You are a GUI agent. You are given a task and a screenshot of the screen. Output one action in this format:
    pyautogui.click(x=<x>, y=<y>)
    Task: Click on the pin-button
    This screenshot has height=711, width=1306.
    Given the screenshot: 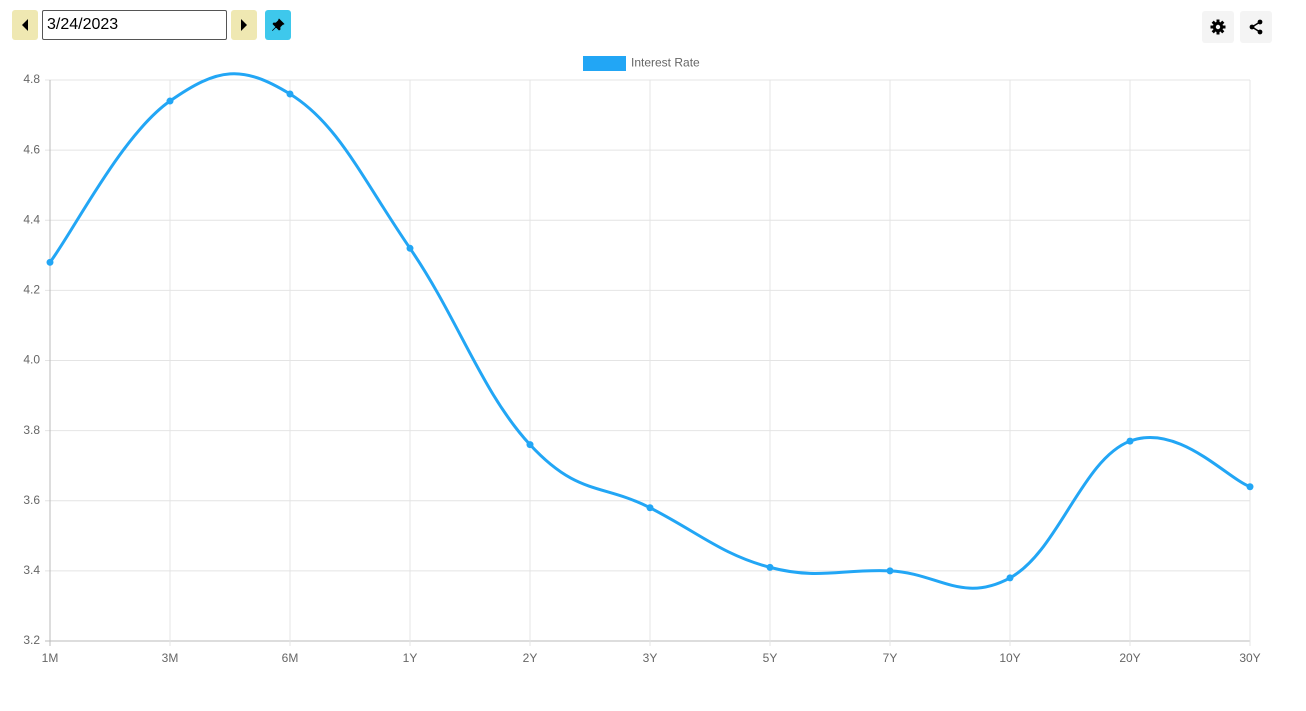 What is the action you would take?
    pyautogui.click(x=278, y=25)
    